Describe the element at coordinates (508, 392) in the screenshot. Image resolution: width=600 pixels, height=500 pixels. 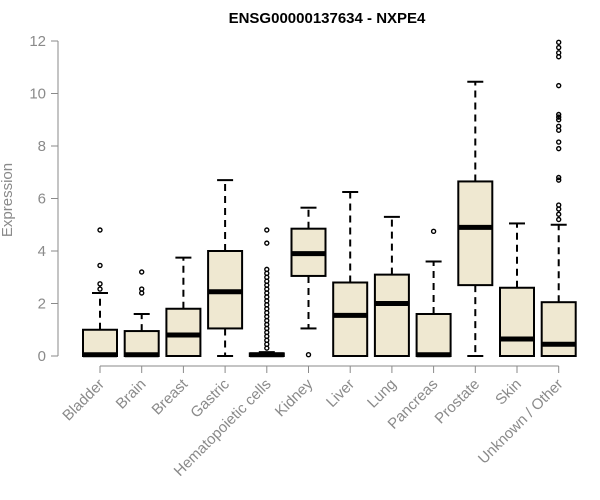
I see `x-tick-label: Skin` at that location.